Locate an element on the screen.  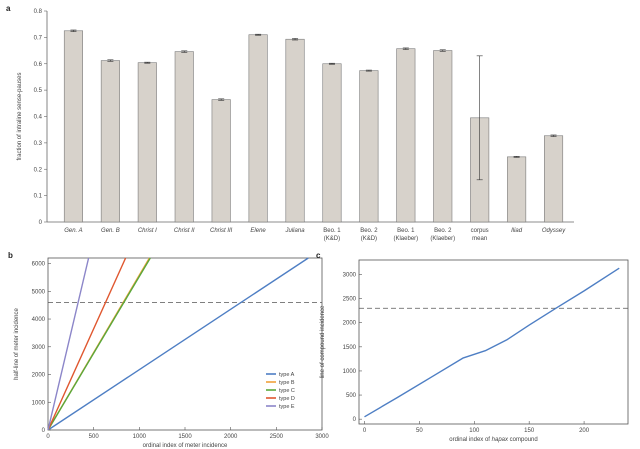
y-axis-label: fraction of intraline sense-pauses is located at coordinates (20, 116).